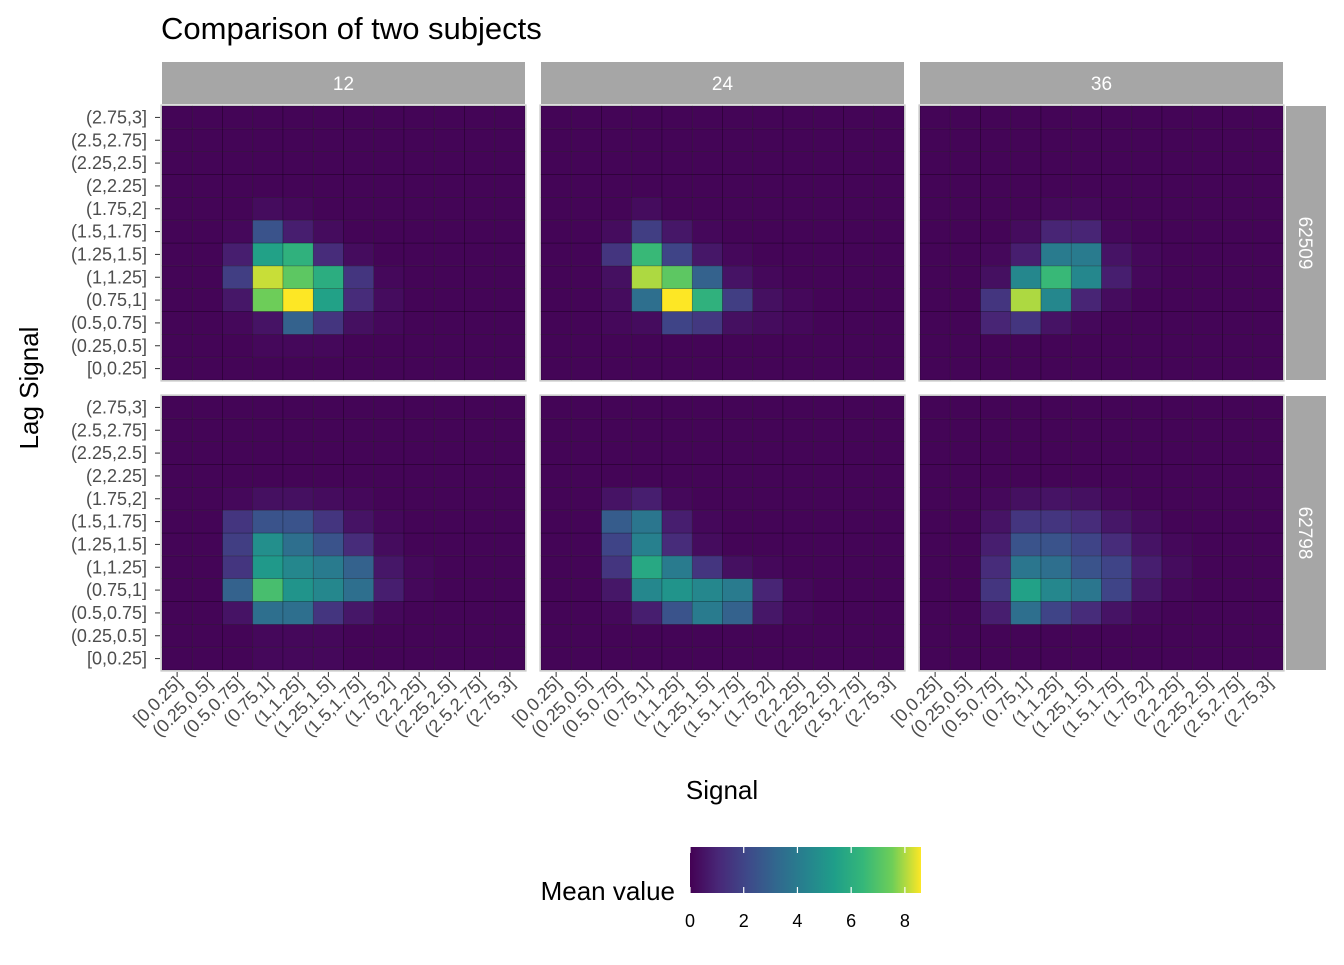 This screenshot has height=965, width=1344. I want to click on facet-strip-col-label: 24, so click(723, 84).